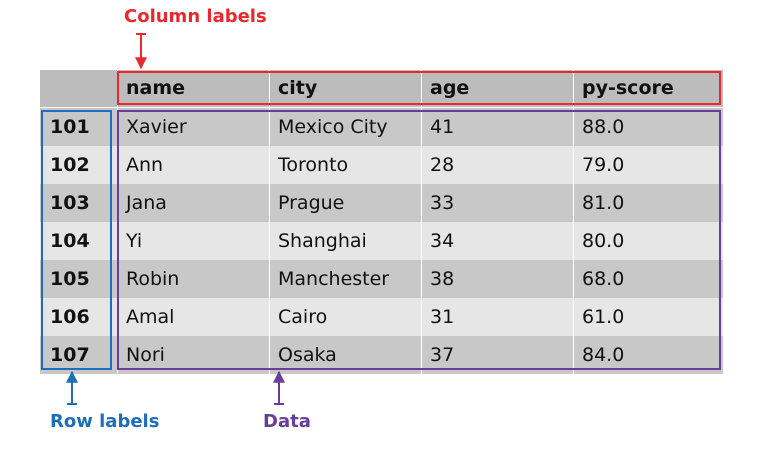 This screenshot has height=450, width=776. I want to click on row-label-101: 101, so click(79, 127).